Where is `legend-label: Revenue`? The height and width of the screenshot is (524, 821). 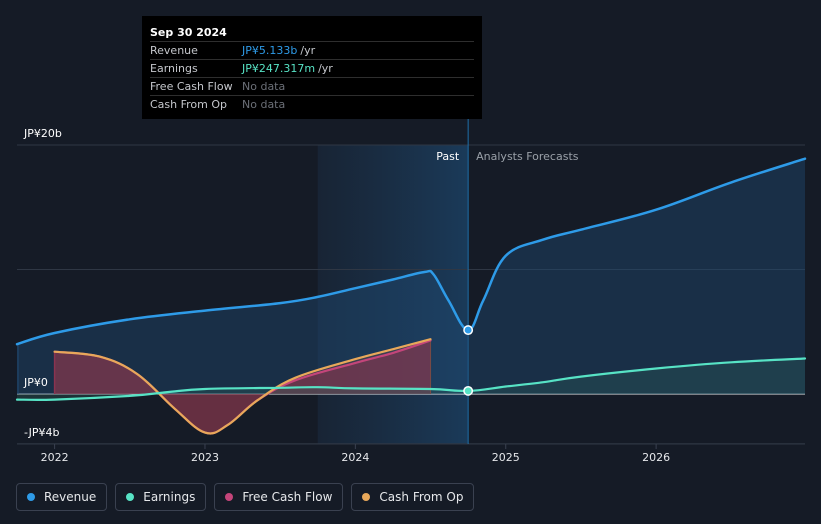
legend-label: Revenue is located at coordinates (70, 497).